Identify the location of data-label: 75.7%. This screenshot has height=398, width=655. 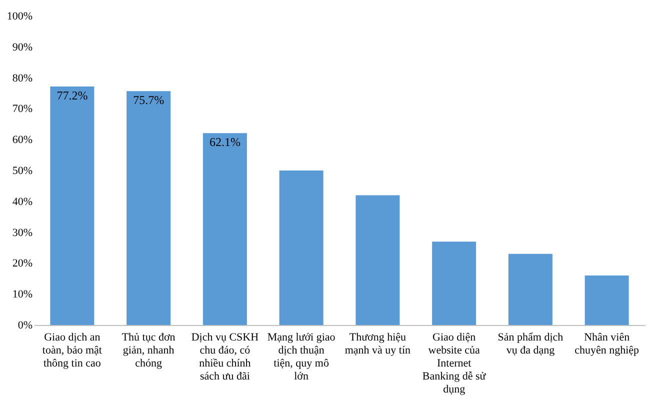
(148, 100).